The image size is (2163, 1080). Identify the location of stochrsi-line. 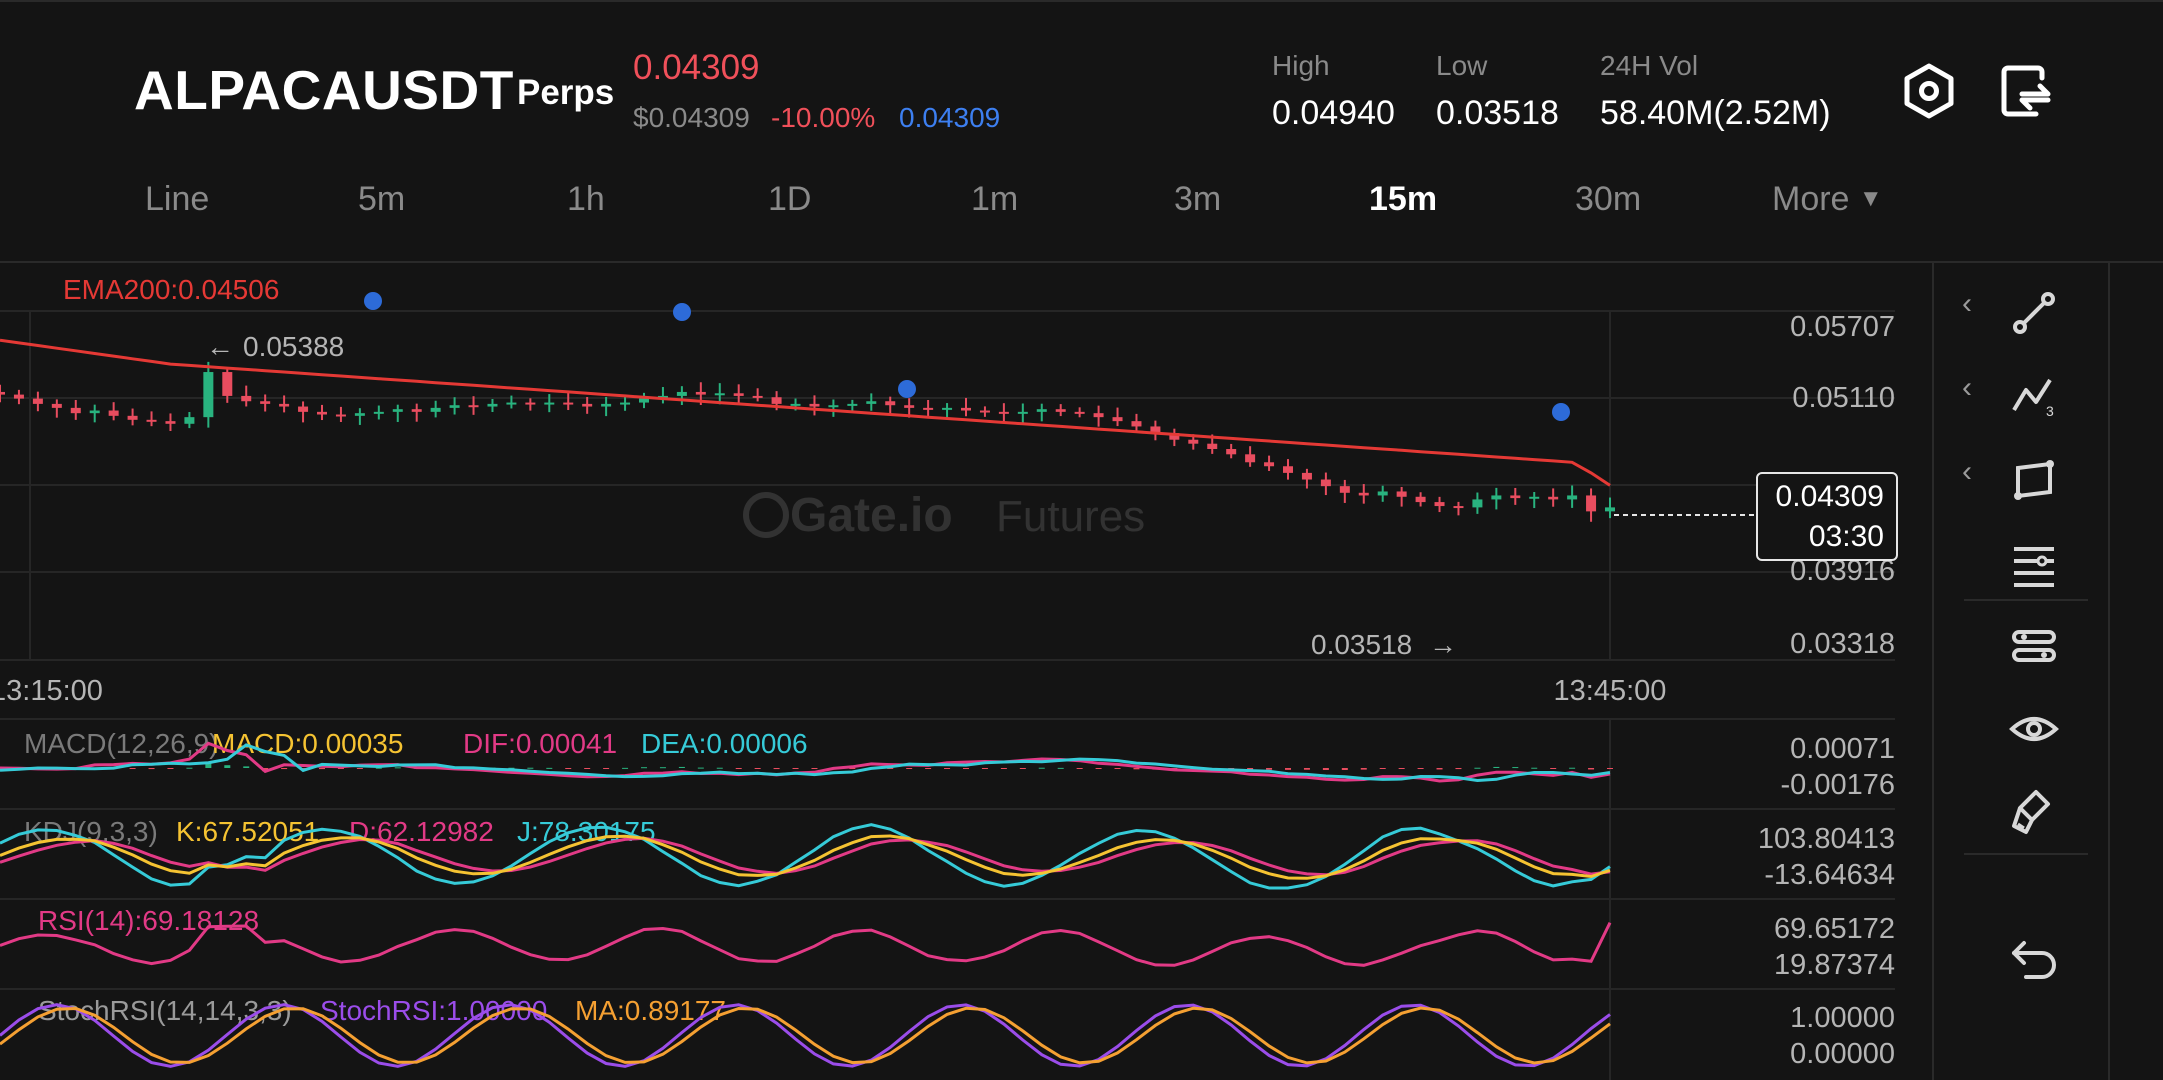
(805, 1035).